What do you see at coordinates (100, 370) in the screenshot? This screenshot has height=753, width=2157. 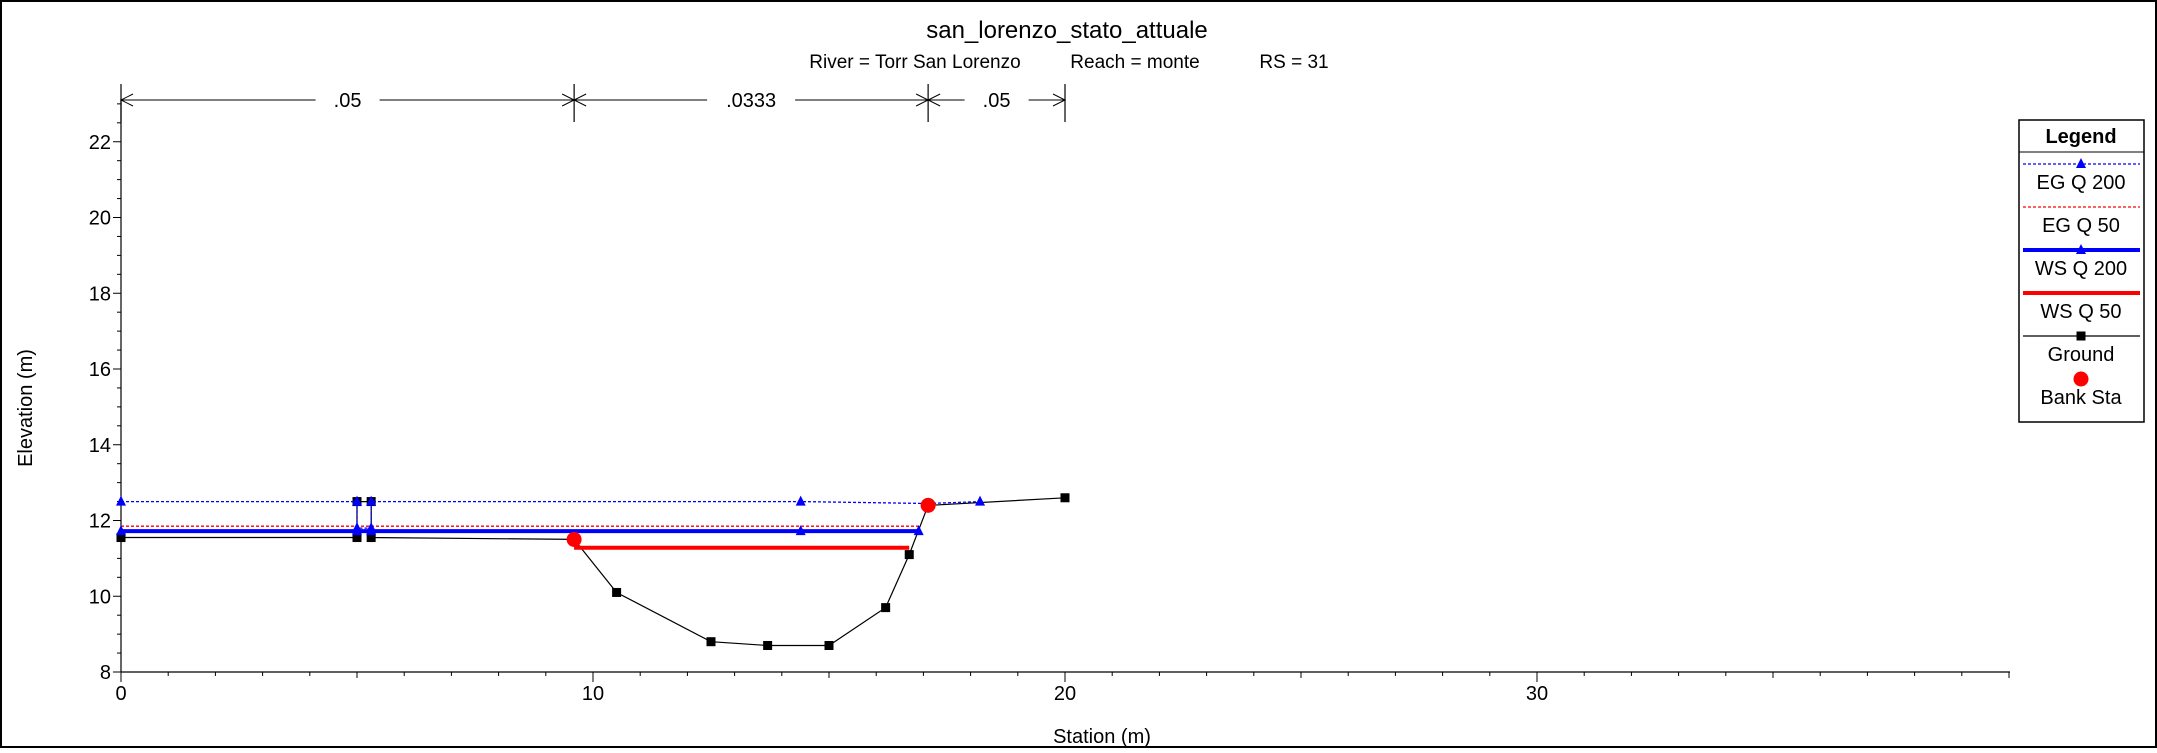 I see `y-tick-label: 16` at bounding box center [100, 370].